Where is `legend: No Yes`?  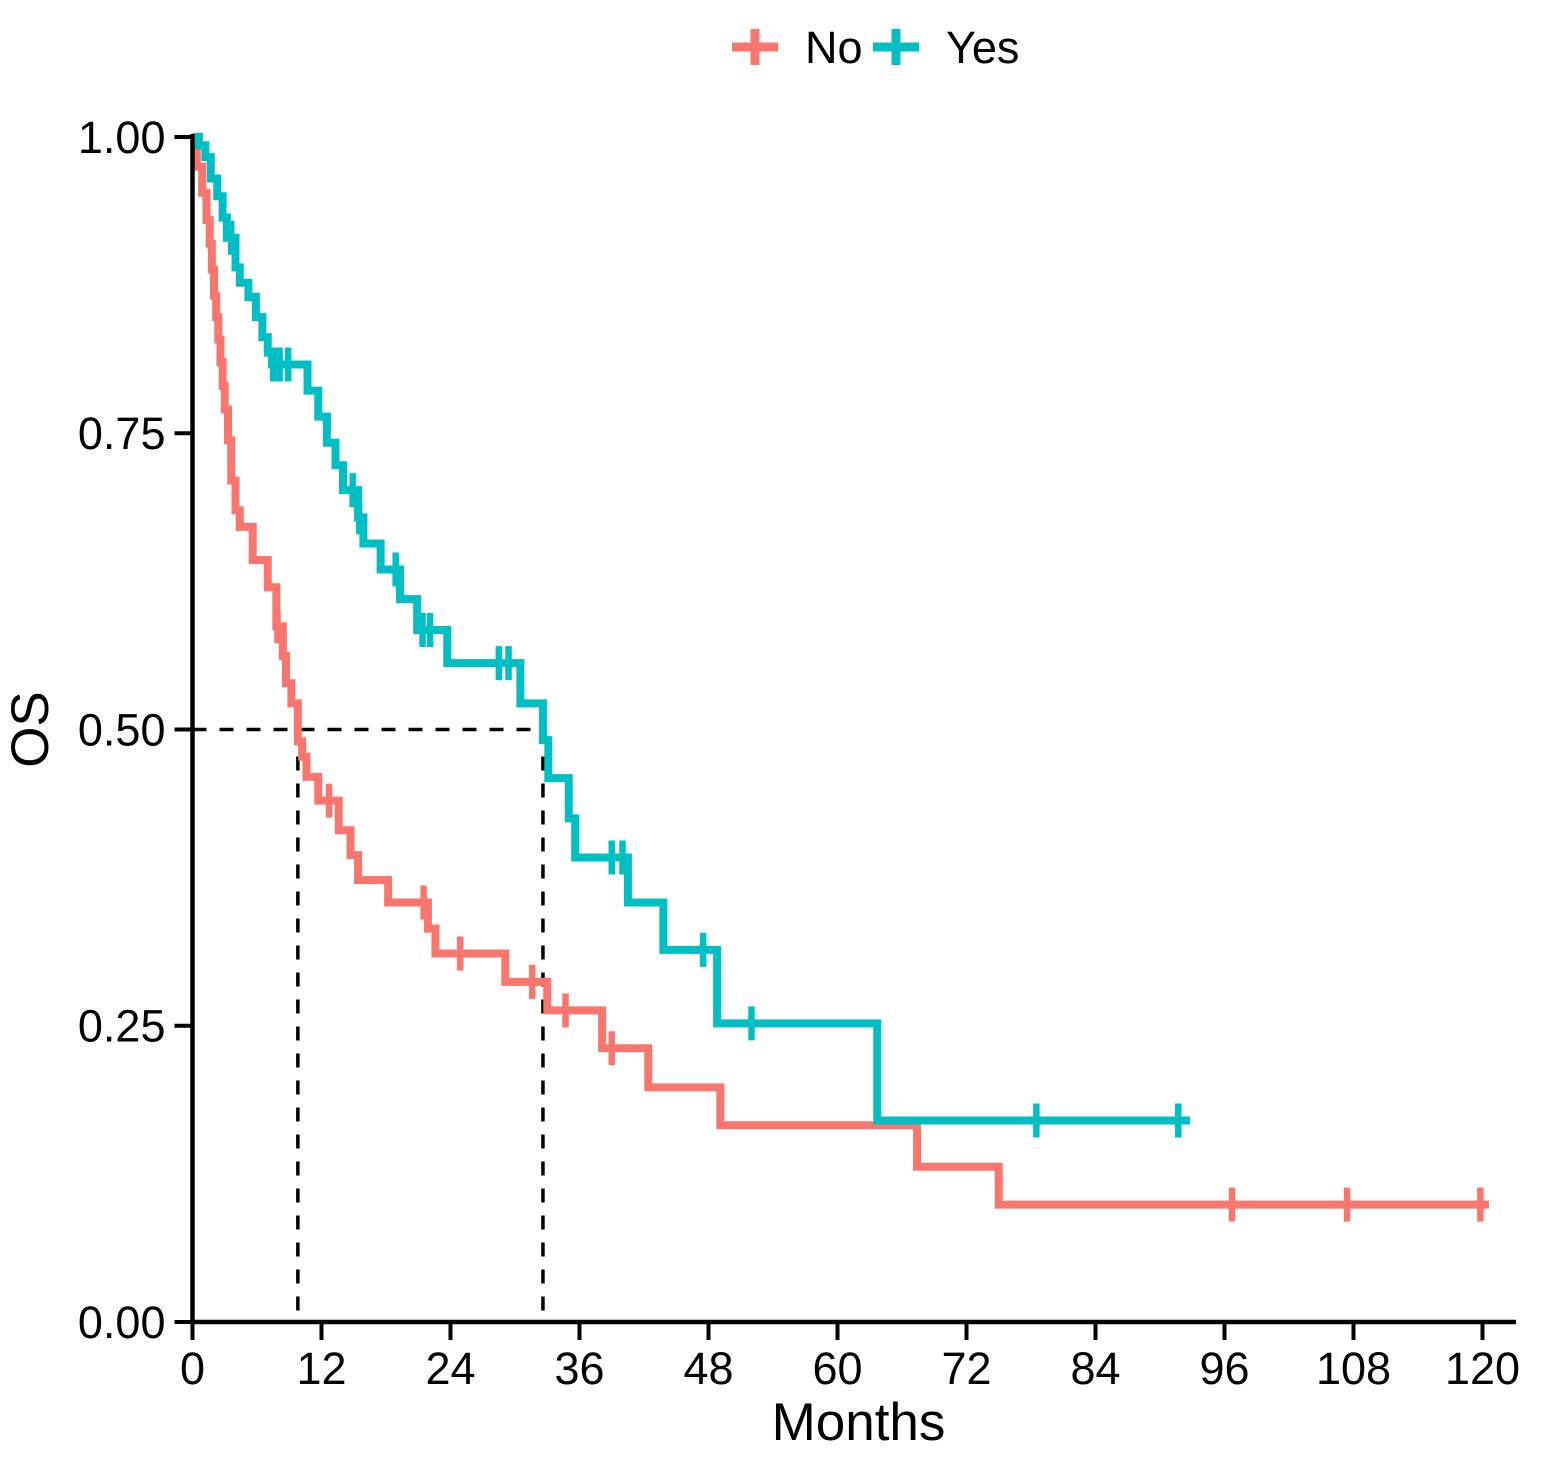
legend: No Yes is located at coordinates (875, 47).